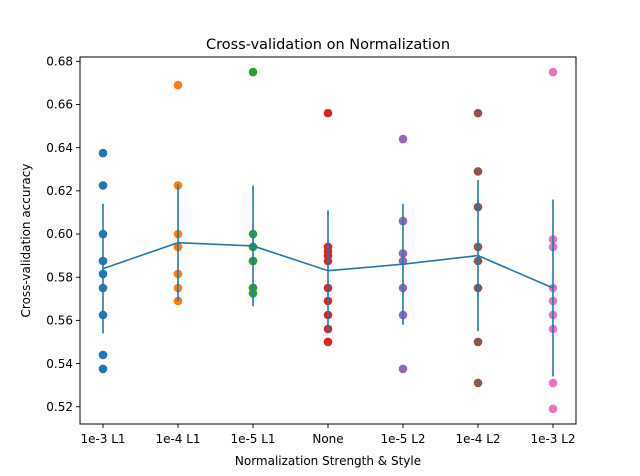 The width and height of the screenshot is (640, 476). Describe the element at coordinates (26, 241) in the screenshot. I see `y-axis-label: Cross-validation accuracy` at that location.